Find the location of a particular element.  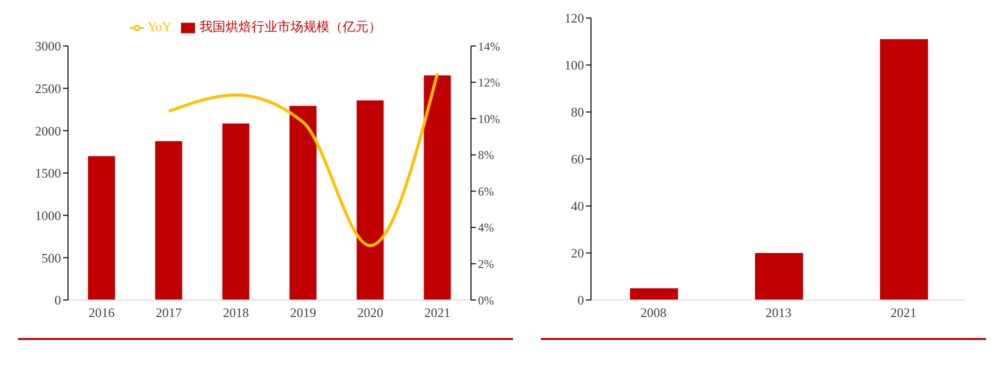

y2-tick-label: 12% is located at coordinates (489, 83).